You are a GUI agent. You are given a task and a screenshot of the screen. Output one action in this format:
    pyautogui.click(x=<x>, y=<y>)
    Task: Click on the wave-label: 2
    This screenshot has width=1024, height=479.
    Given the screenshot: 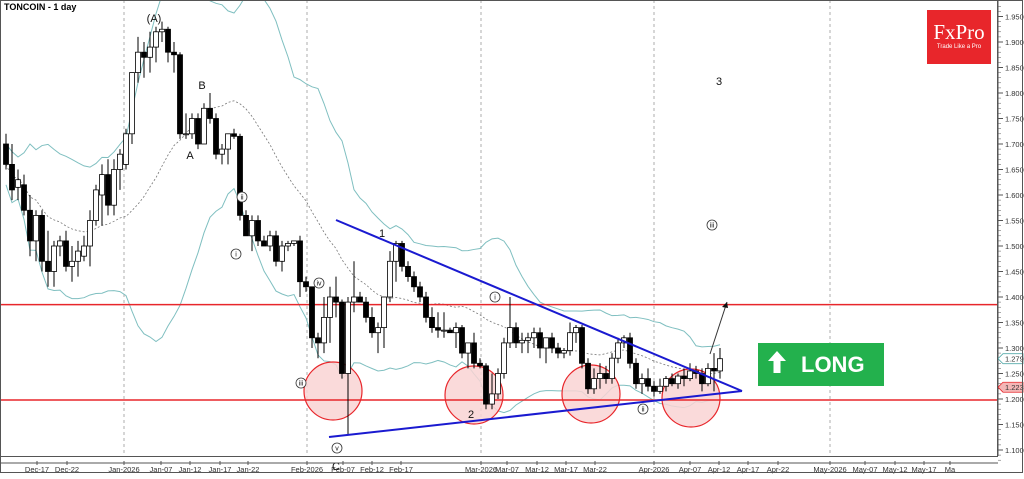 What is the action you would take?
    pyautogui.click(x=471, y=415)
    